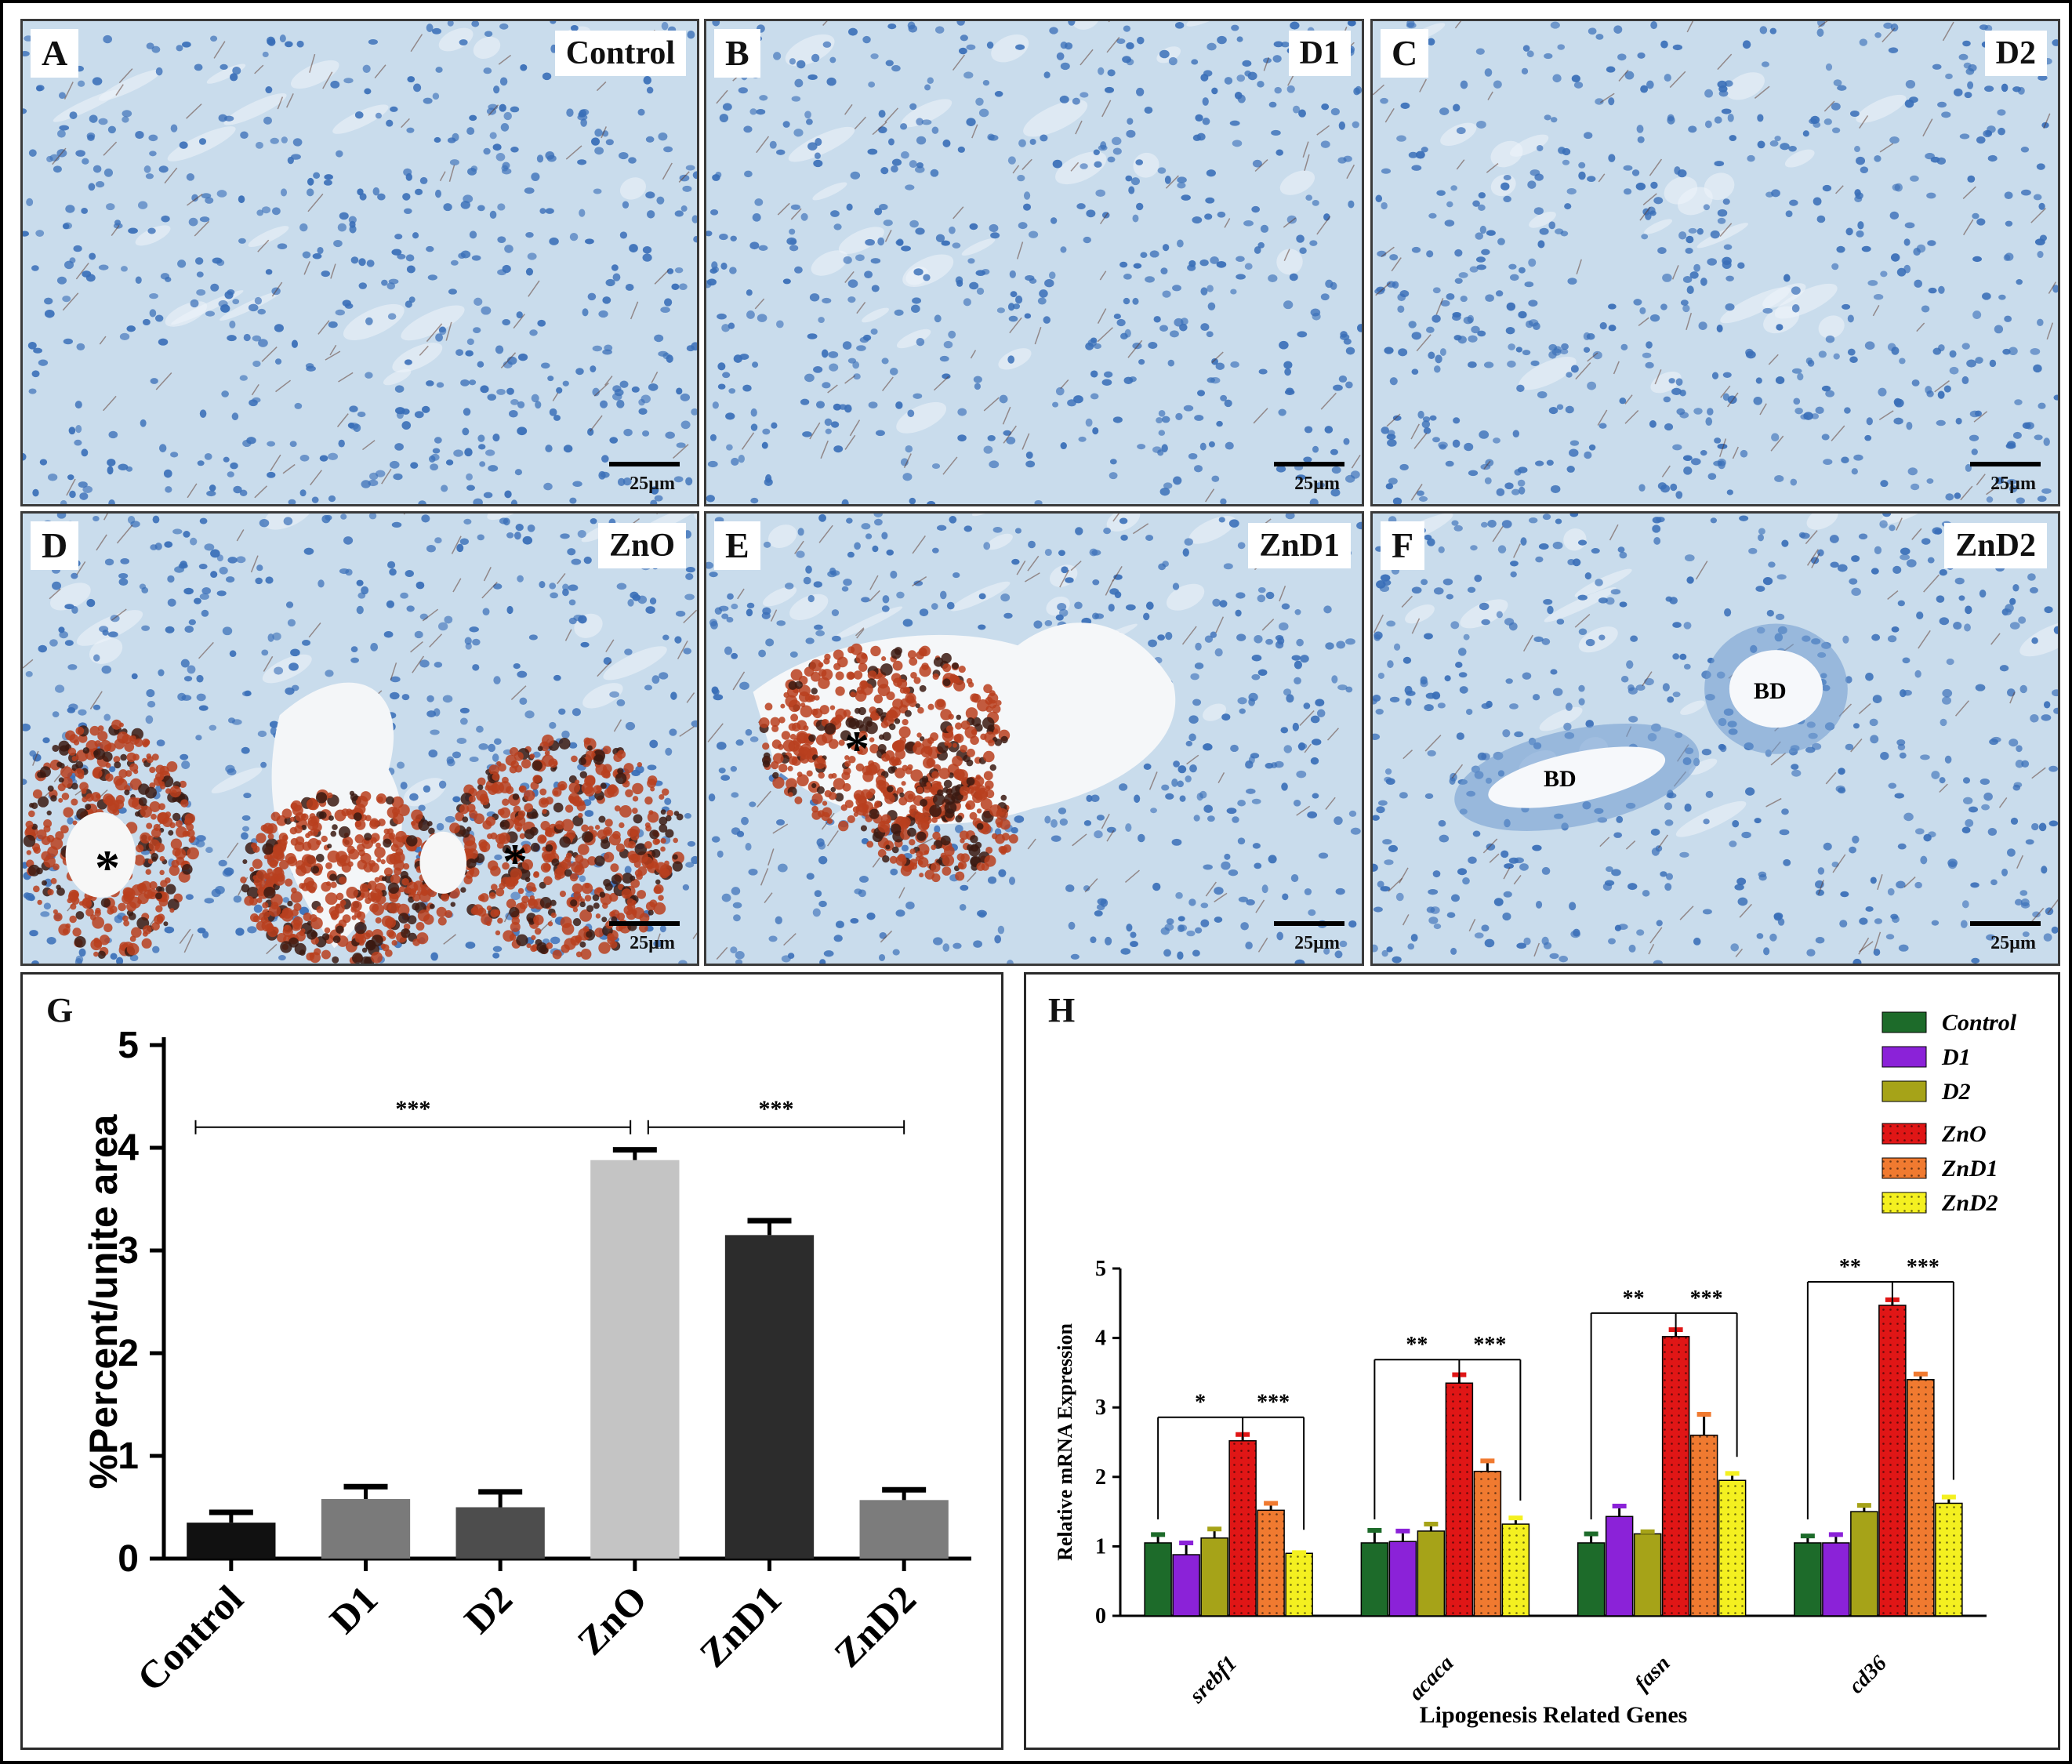 This screenshot has height=1764, width=2072. What do you see at coordinates (360, 119) in the screenshot?
I see `sinusoid-space` at bounding box center [360, 119].